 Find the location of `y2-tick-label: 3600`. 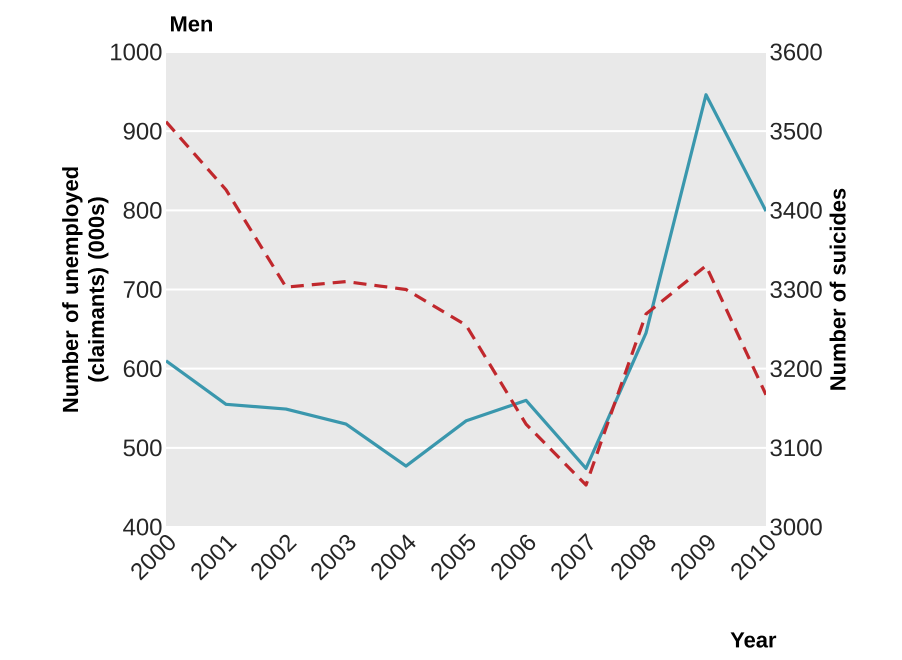

y2-tick-label: 3600 is located at coordinates (796, 52).